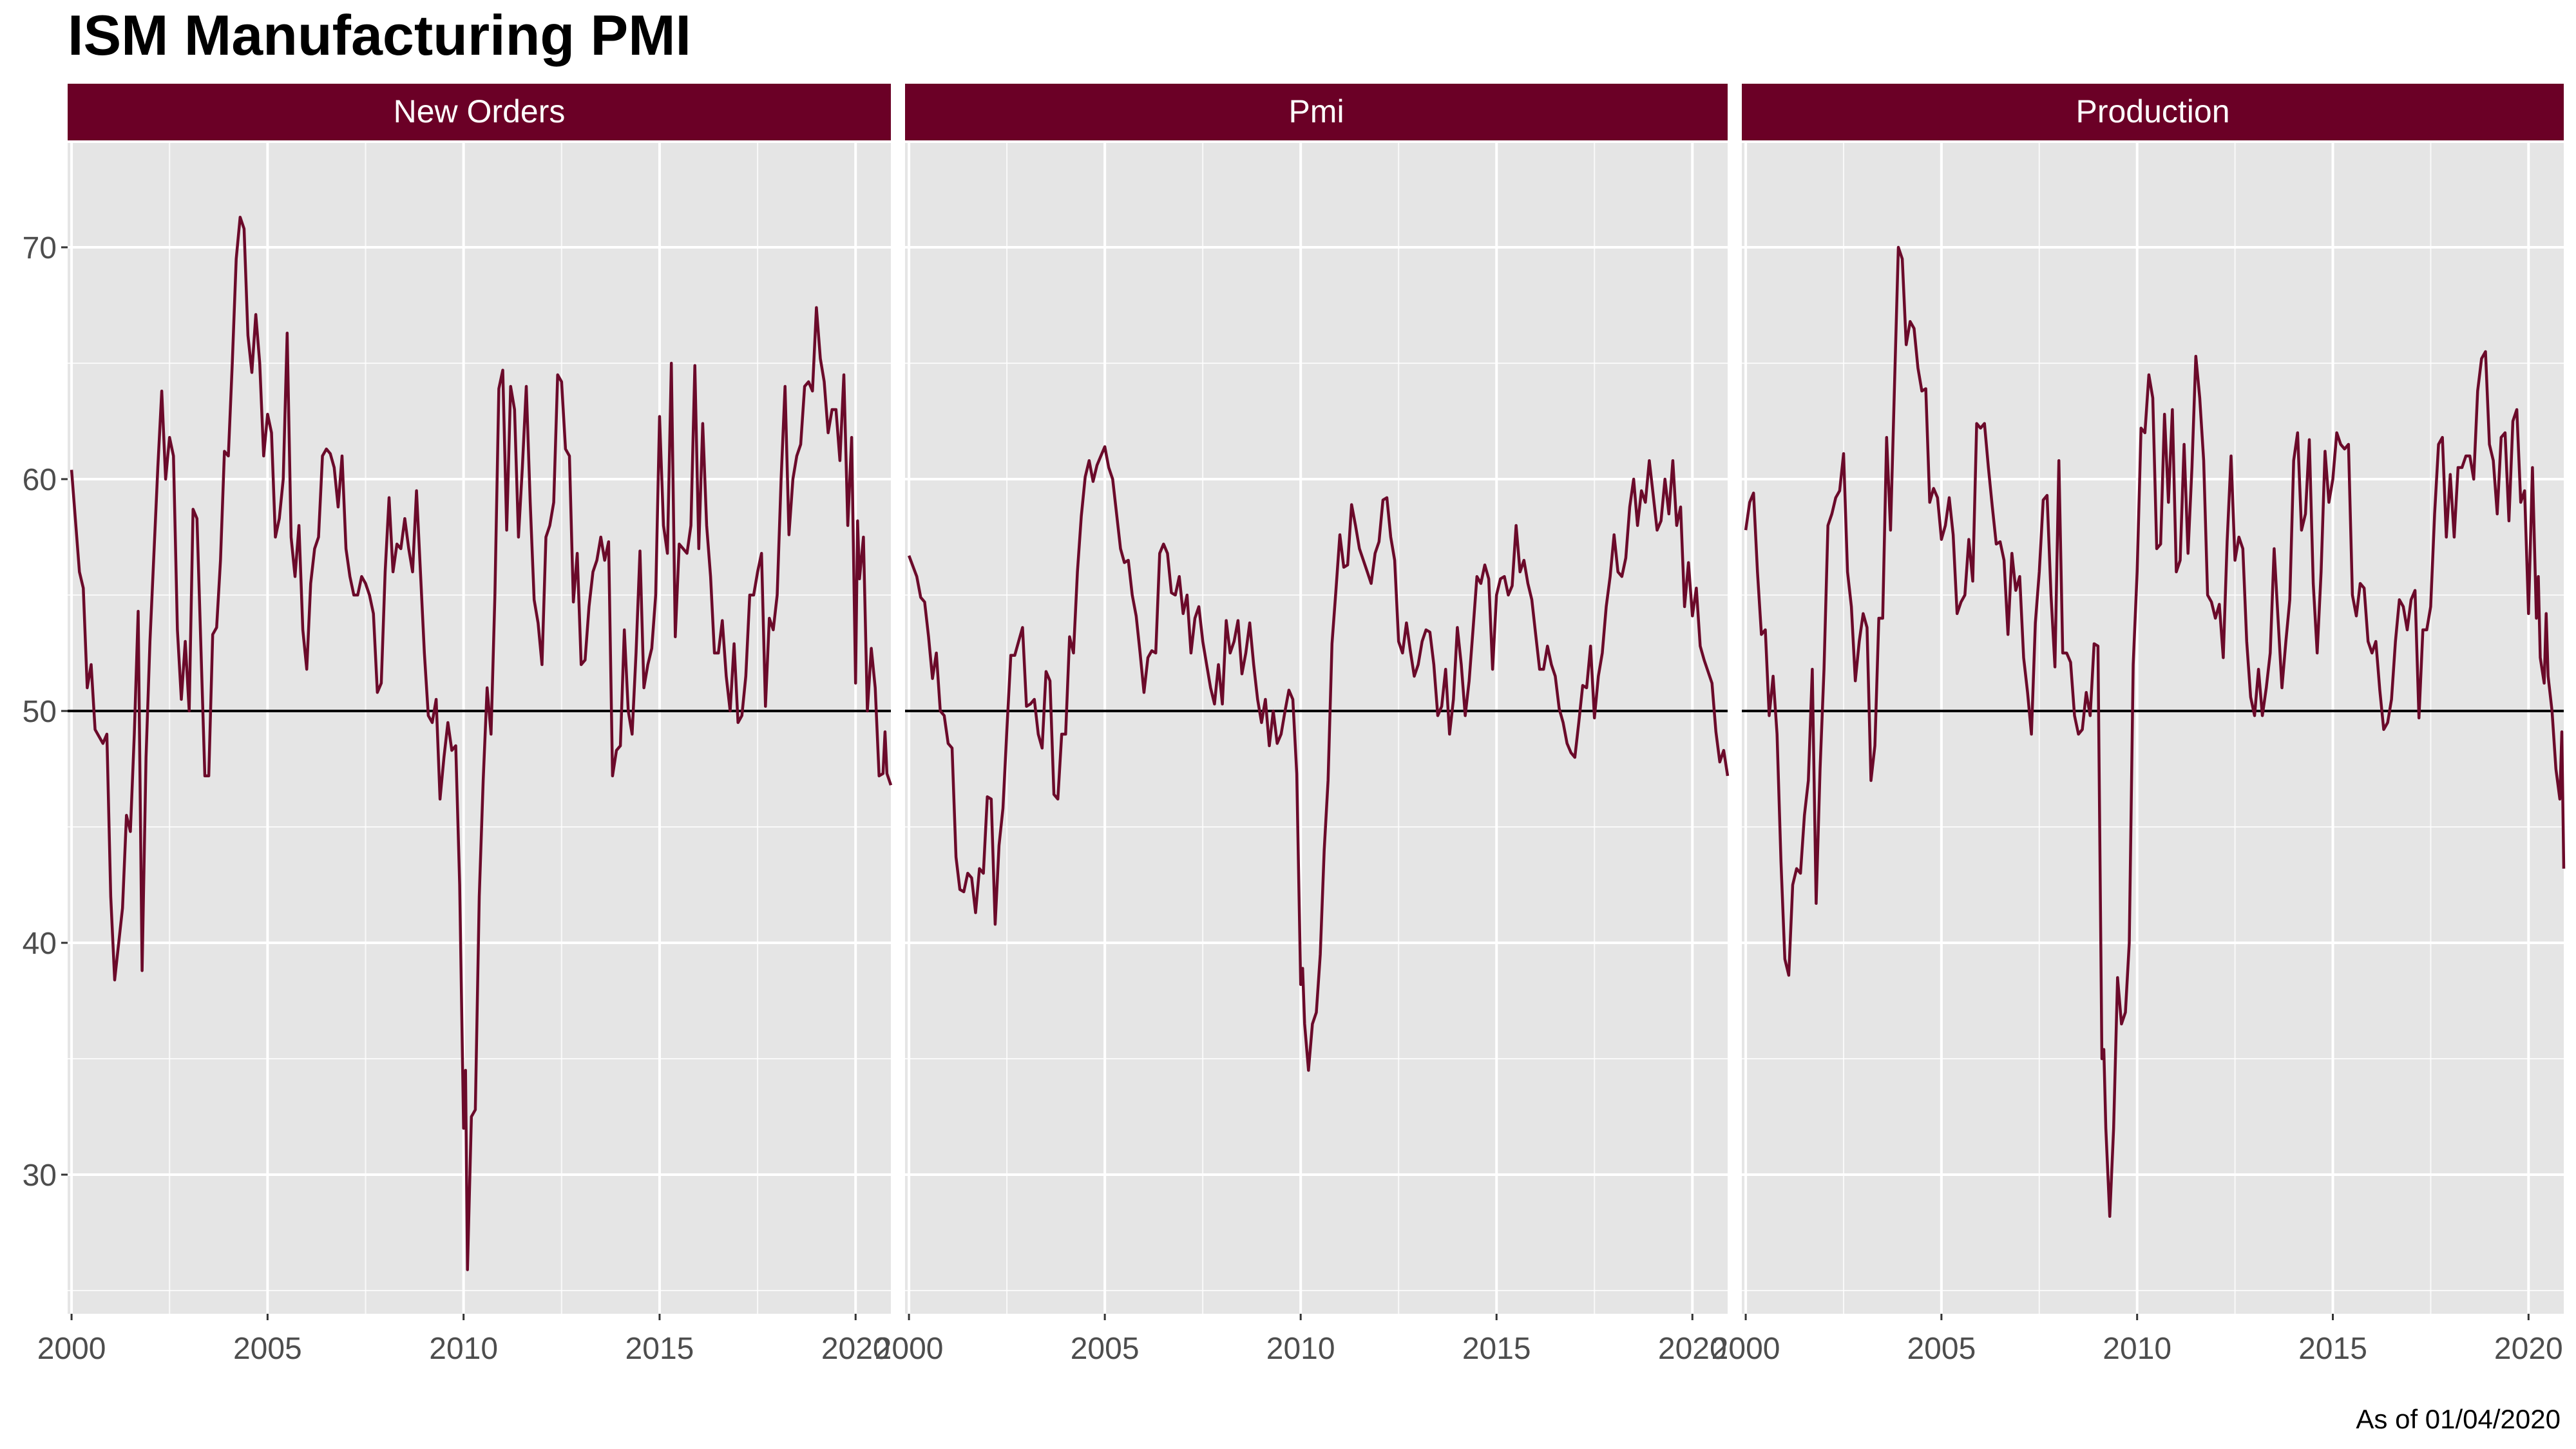  Describe the element at coordinates (40, 480) in the screenshot. I see `y-tick-label: 60` at that location.